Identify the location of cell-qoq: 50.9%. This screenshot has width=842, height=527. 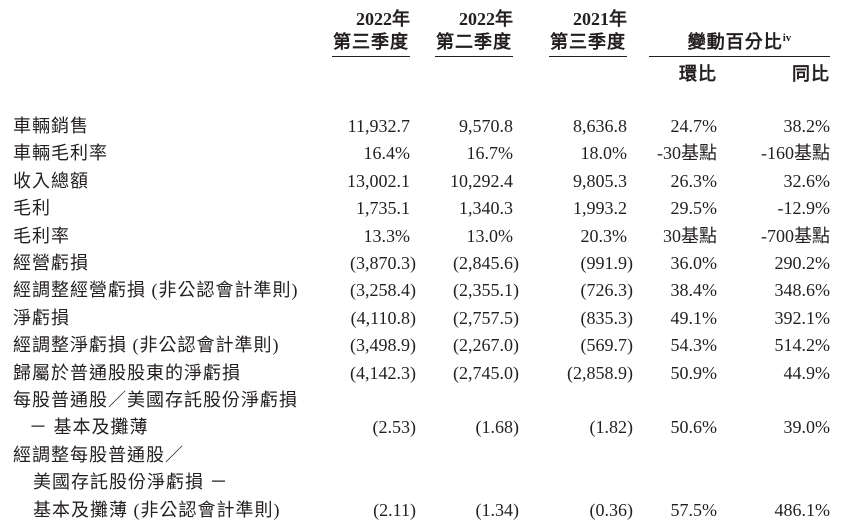
(694, 372).